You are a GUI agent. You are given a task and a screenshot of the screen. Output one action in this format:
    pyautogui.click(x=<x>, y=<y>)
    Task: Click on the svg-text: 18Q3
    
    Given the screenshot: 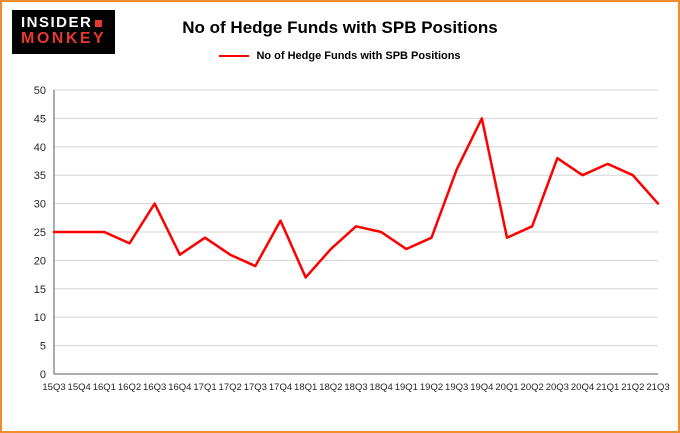 What is the action you would take?
    pyautogui.click(x=355, y=387)
    